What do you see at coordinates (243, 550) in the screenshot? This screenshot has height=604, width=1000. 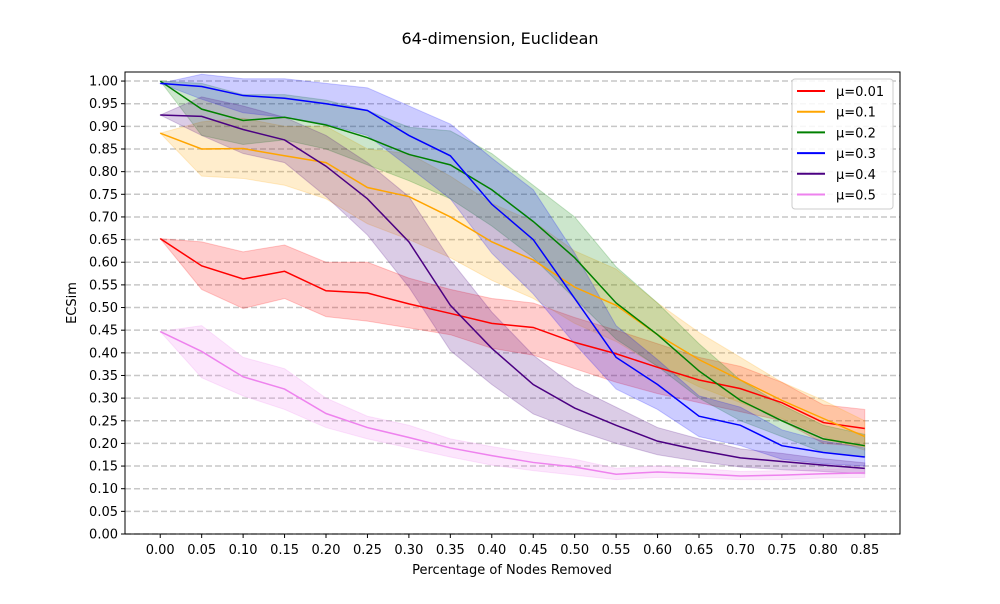 I see `x-tick-label: 0.10` at bounding box center [243, 550].